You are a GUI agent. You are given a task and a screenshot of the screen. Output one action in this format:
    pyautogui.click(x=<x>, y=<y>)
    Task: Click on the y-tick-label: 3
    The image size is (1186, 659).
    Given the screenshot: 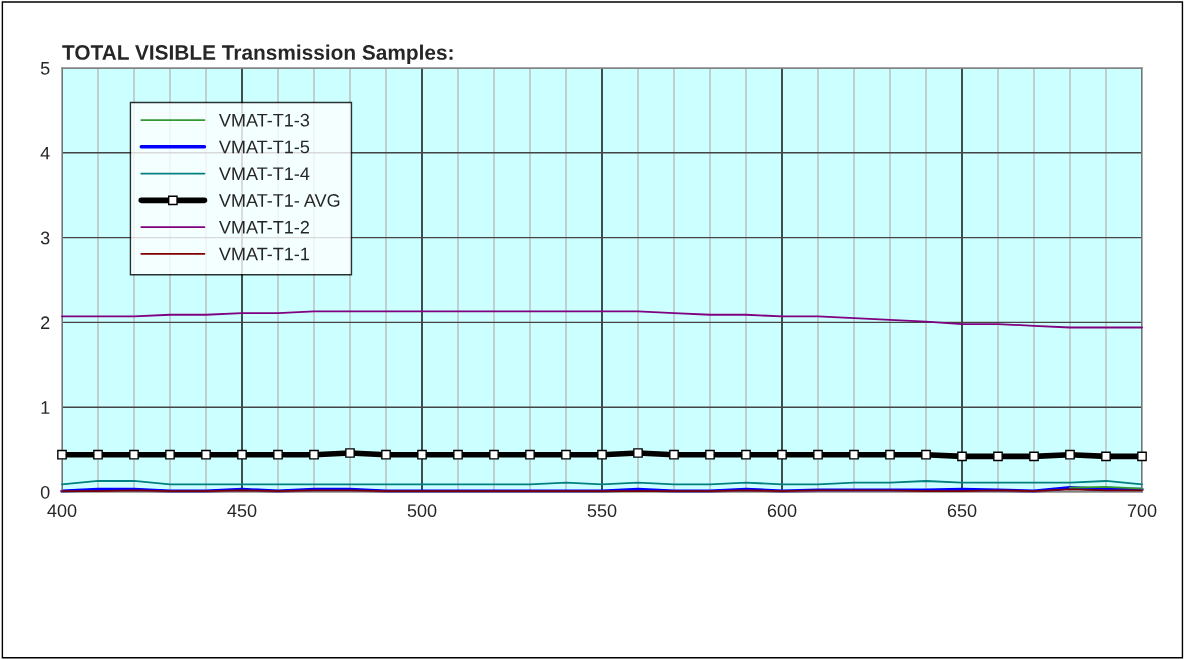 What is the action you would take?
    pyautogui.click(x=45, y=238)
    